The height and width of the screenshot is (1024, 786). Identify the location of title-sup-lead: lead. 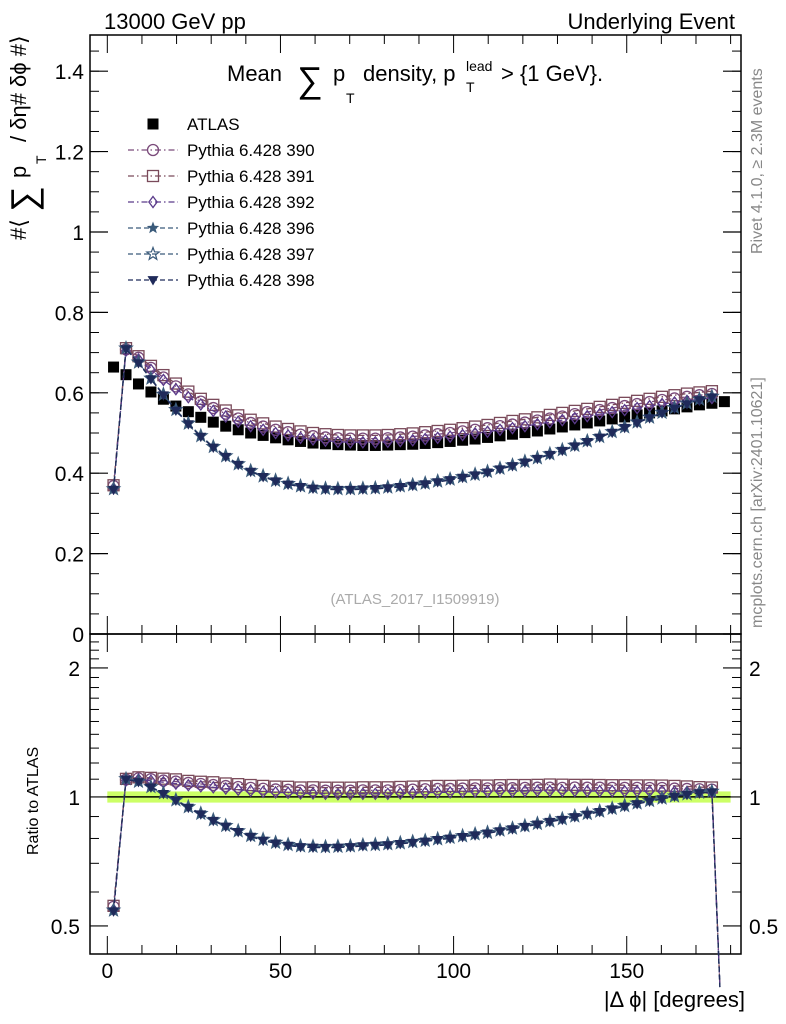
(479, 66).